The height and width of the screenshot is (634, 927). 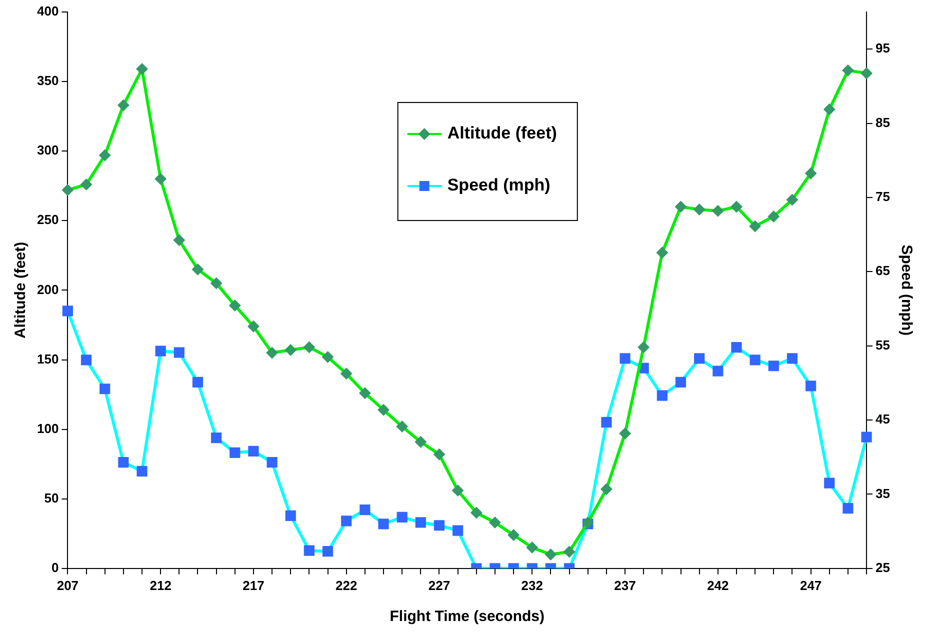 What do you see at coordinates (253, 585) in the screenshot?
I see `x-tick-label: 217` at bounding box center [253, 585].